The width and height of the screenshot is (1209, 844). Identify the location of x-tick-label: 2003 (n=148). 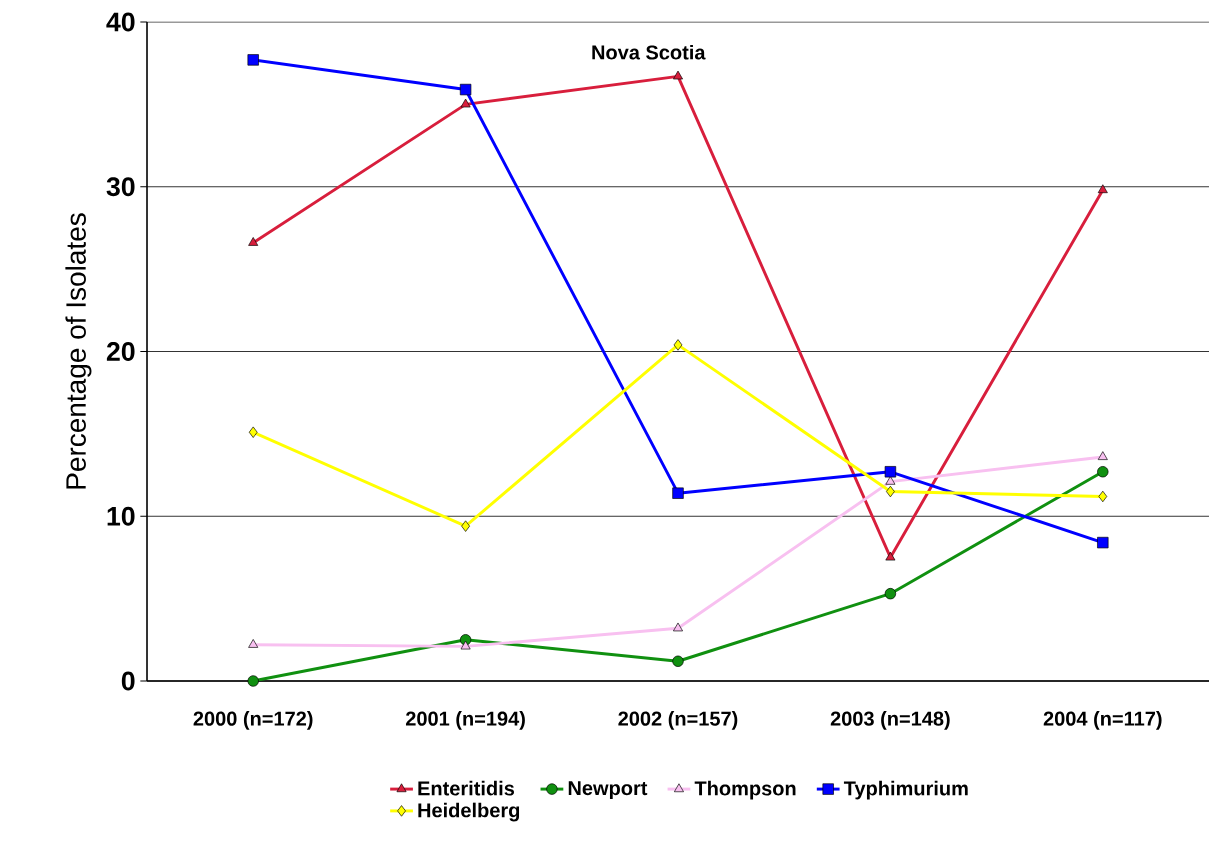
(890, 720).